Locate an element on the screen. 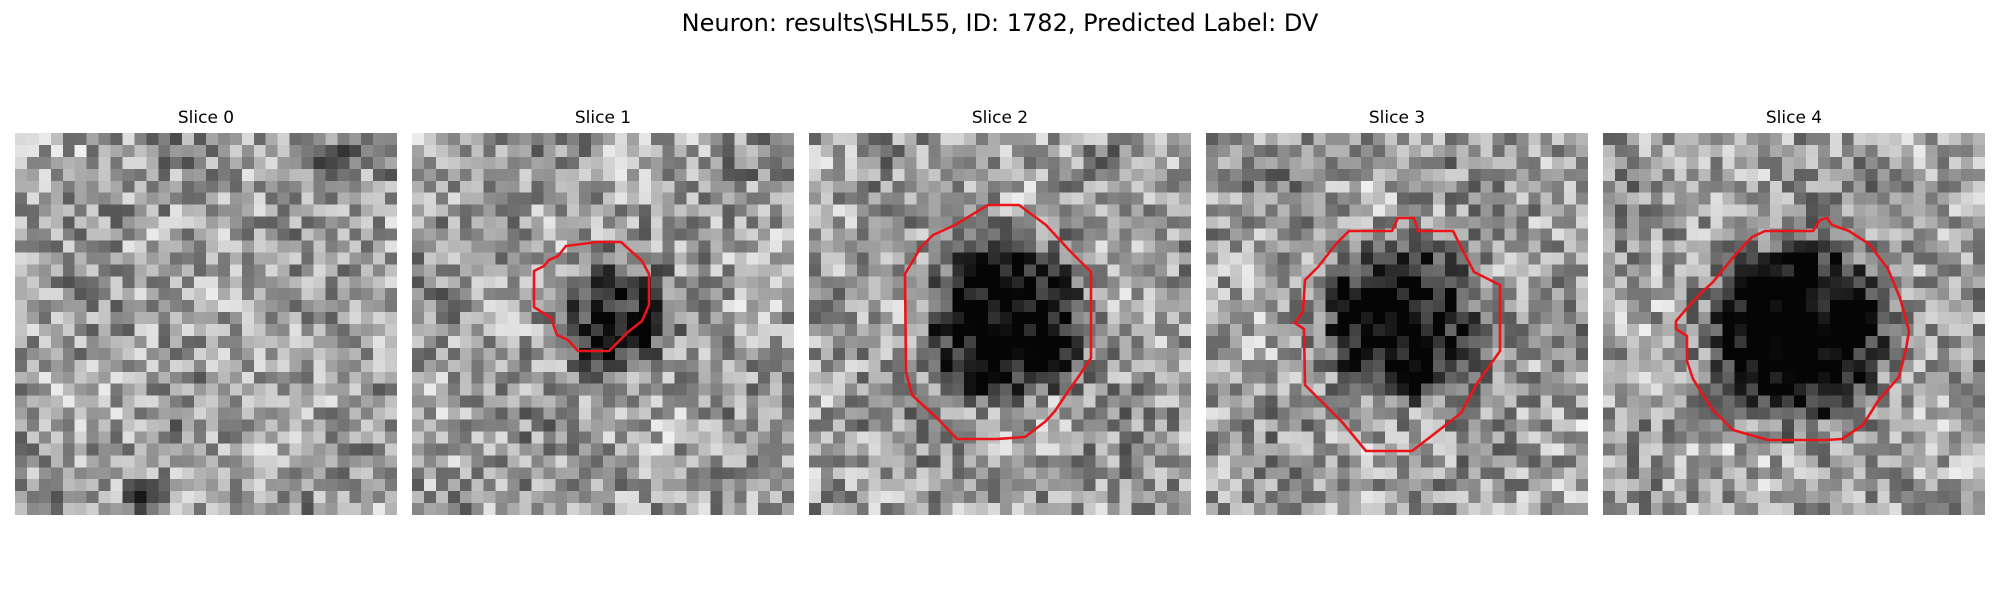  slice-panel-1: Slice 1 is located at coordinates (603, 311).